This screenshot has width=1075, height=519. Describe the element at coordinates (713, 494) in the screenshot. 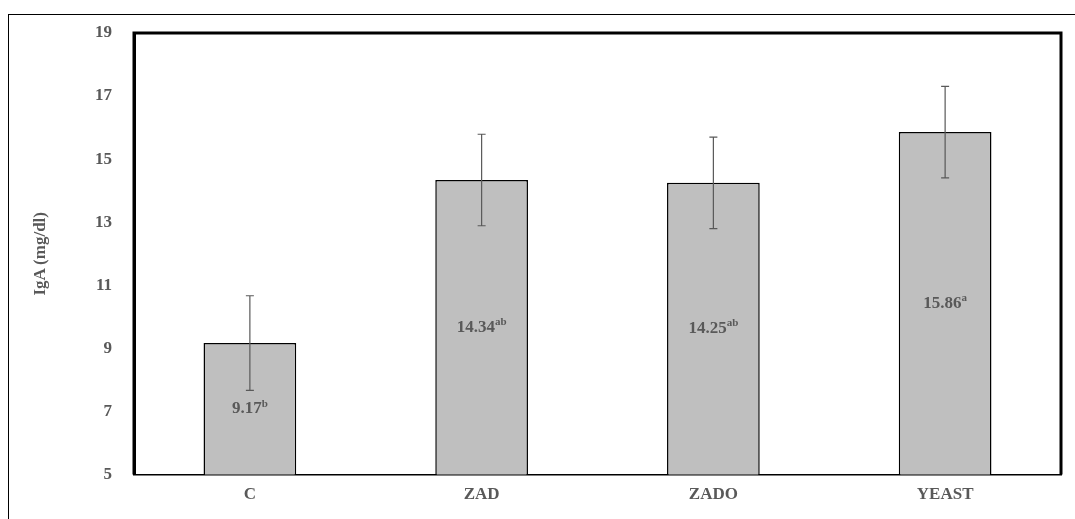

I see `x-tick-label: ZADO` at that location.